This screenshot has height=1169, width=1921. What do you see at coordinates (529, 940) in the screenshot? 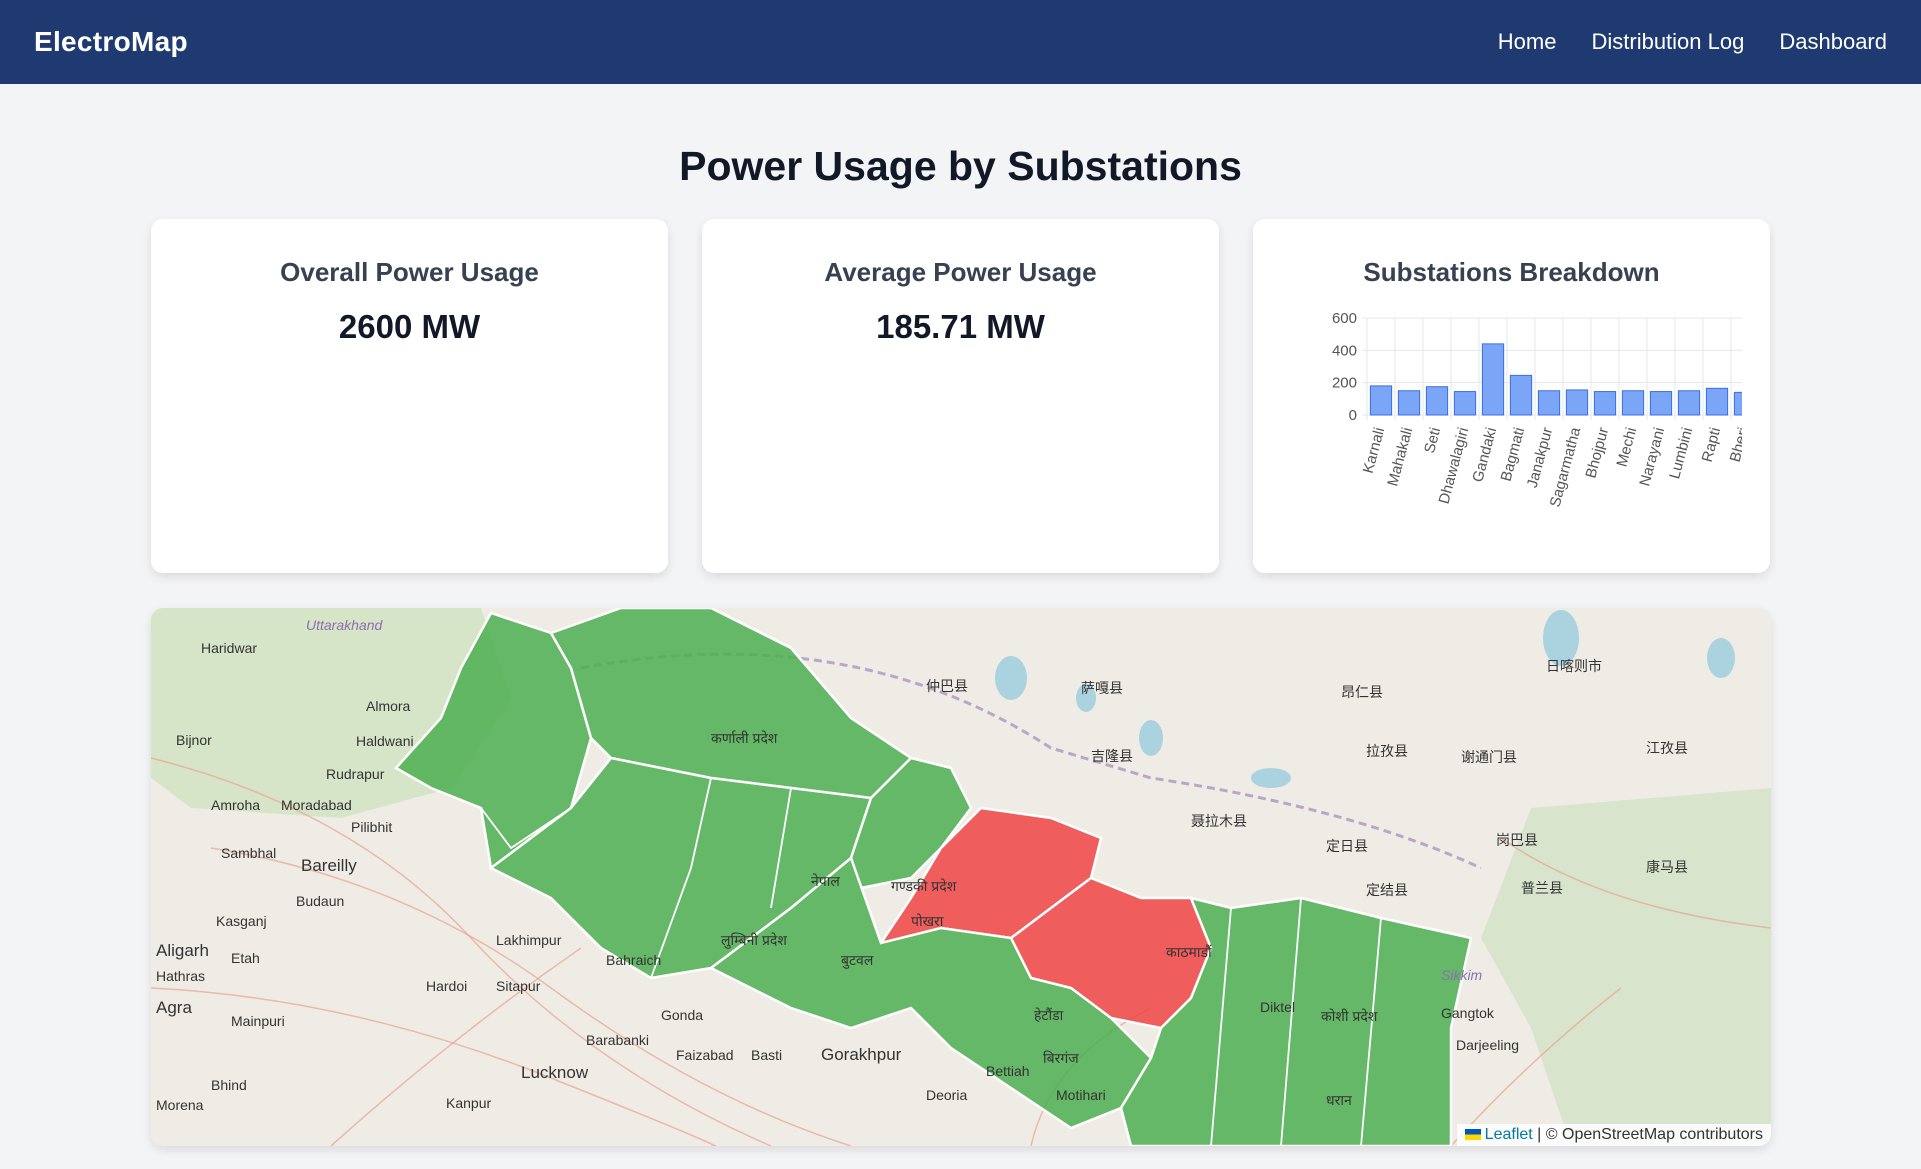
I see `map-place-label: Lakhimpur` at bounding box center [529, 940].